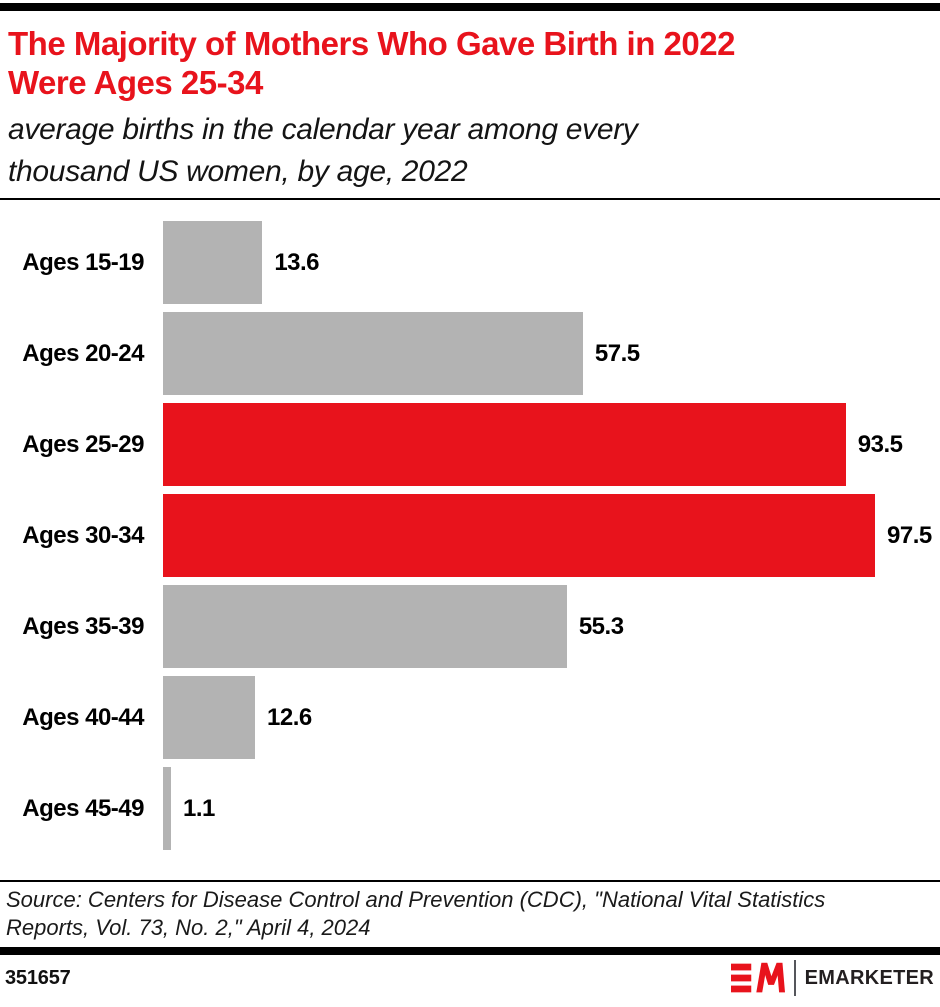 The width and height of the screenshot is (940, 1007). Describe the element at coordinates (199, 808) in the screenshot. I see `value-label: 1.1` at that location.